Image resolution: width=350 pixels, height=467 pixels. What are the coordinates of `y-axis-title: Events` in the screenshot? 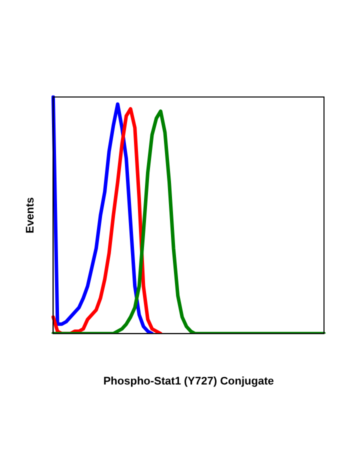 It's located at (30, 215).